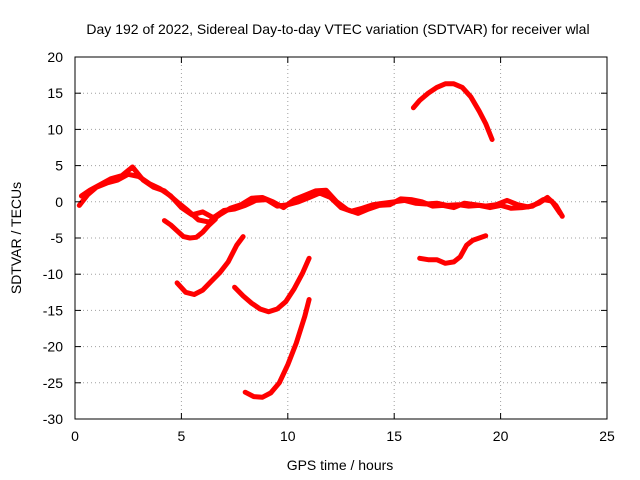  What do you see at coordinates (394, 436) in the screenshot?
I see `x-tick-label: 15` at bounding box center [394, 436].